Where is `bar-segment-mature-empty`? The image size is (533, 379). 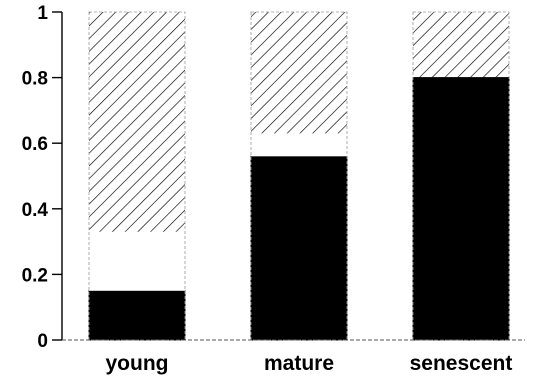
bar-segment-mature-empty is located at coordinates (299, 145).